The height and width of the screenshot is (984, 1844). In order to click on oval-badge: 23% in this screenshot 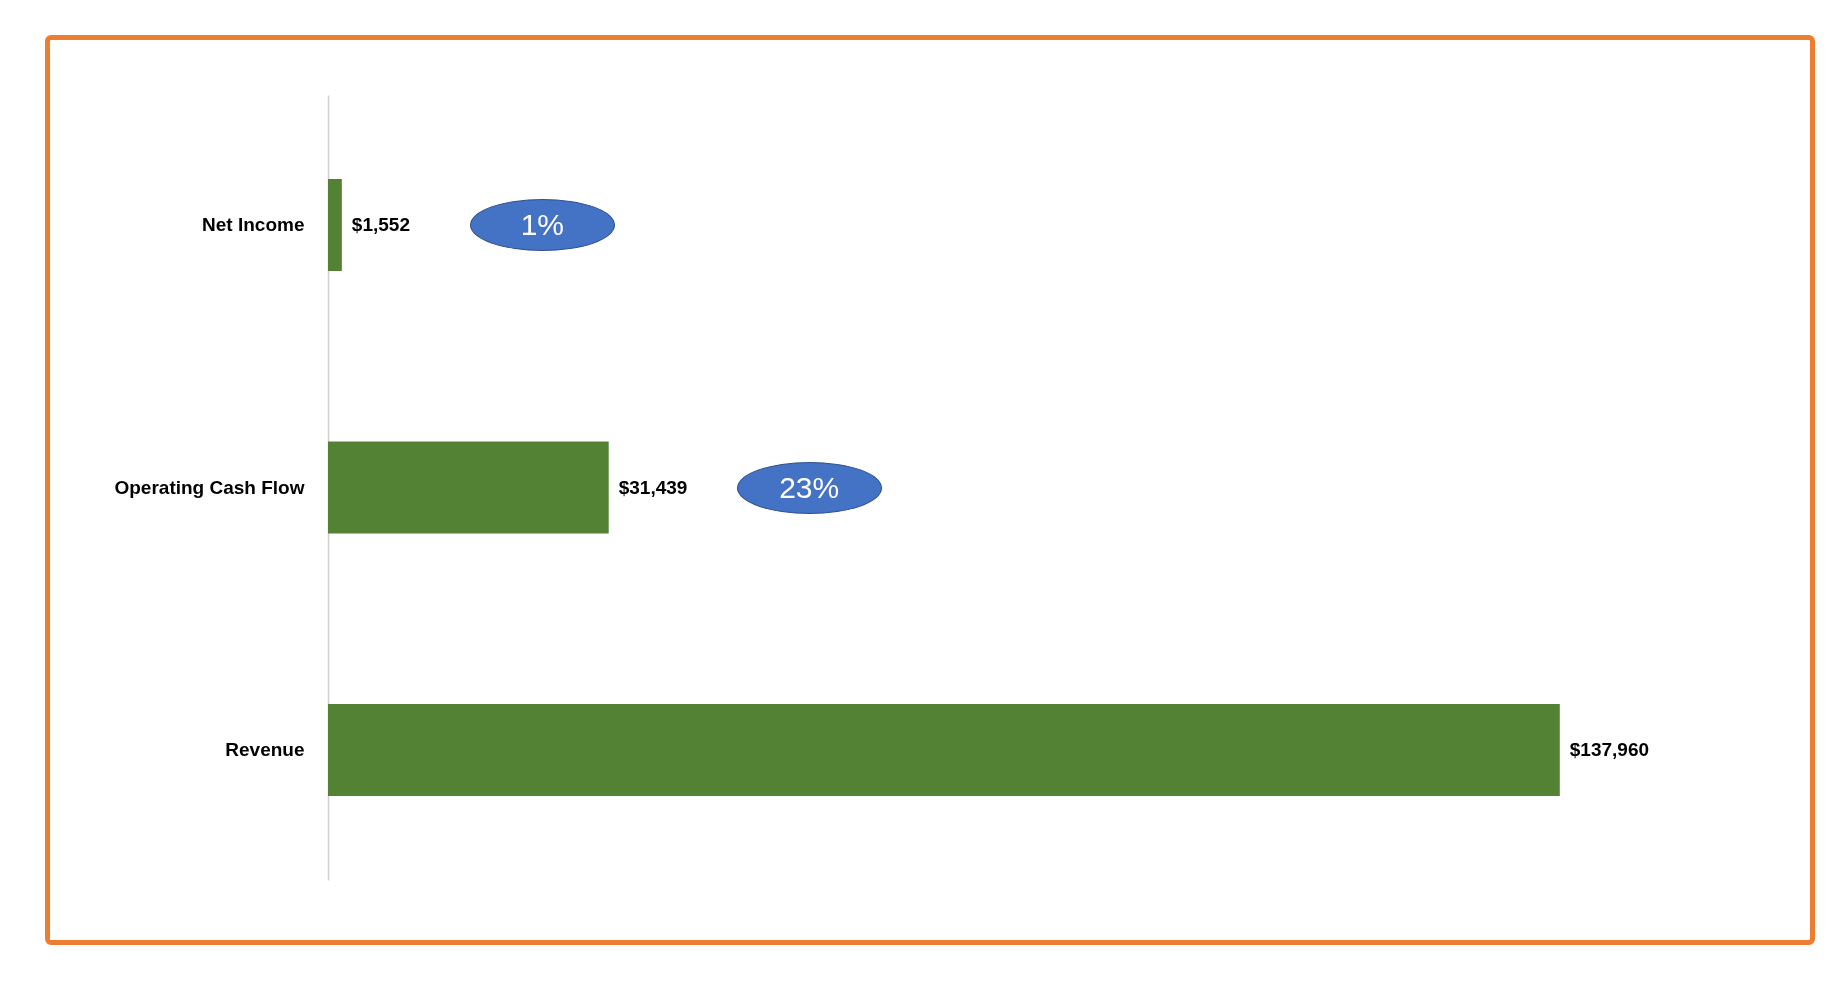, I will do `click(809, 487)`.